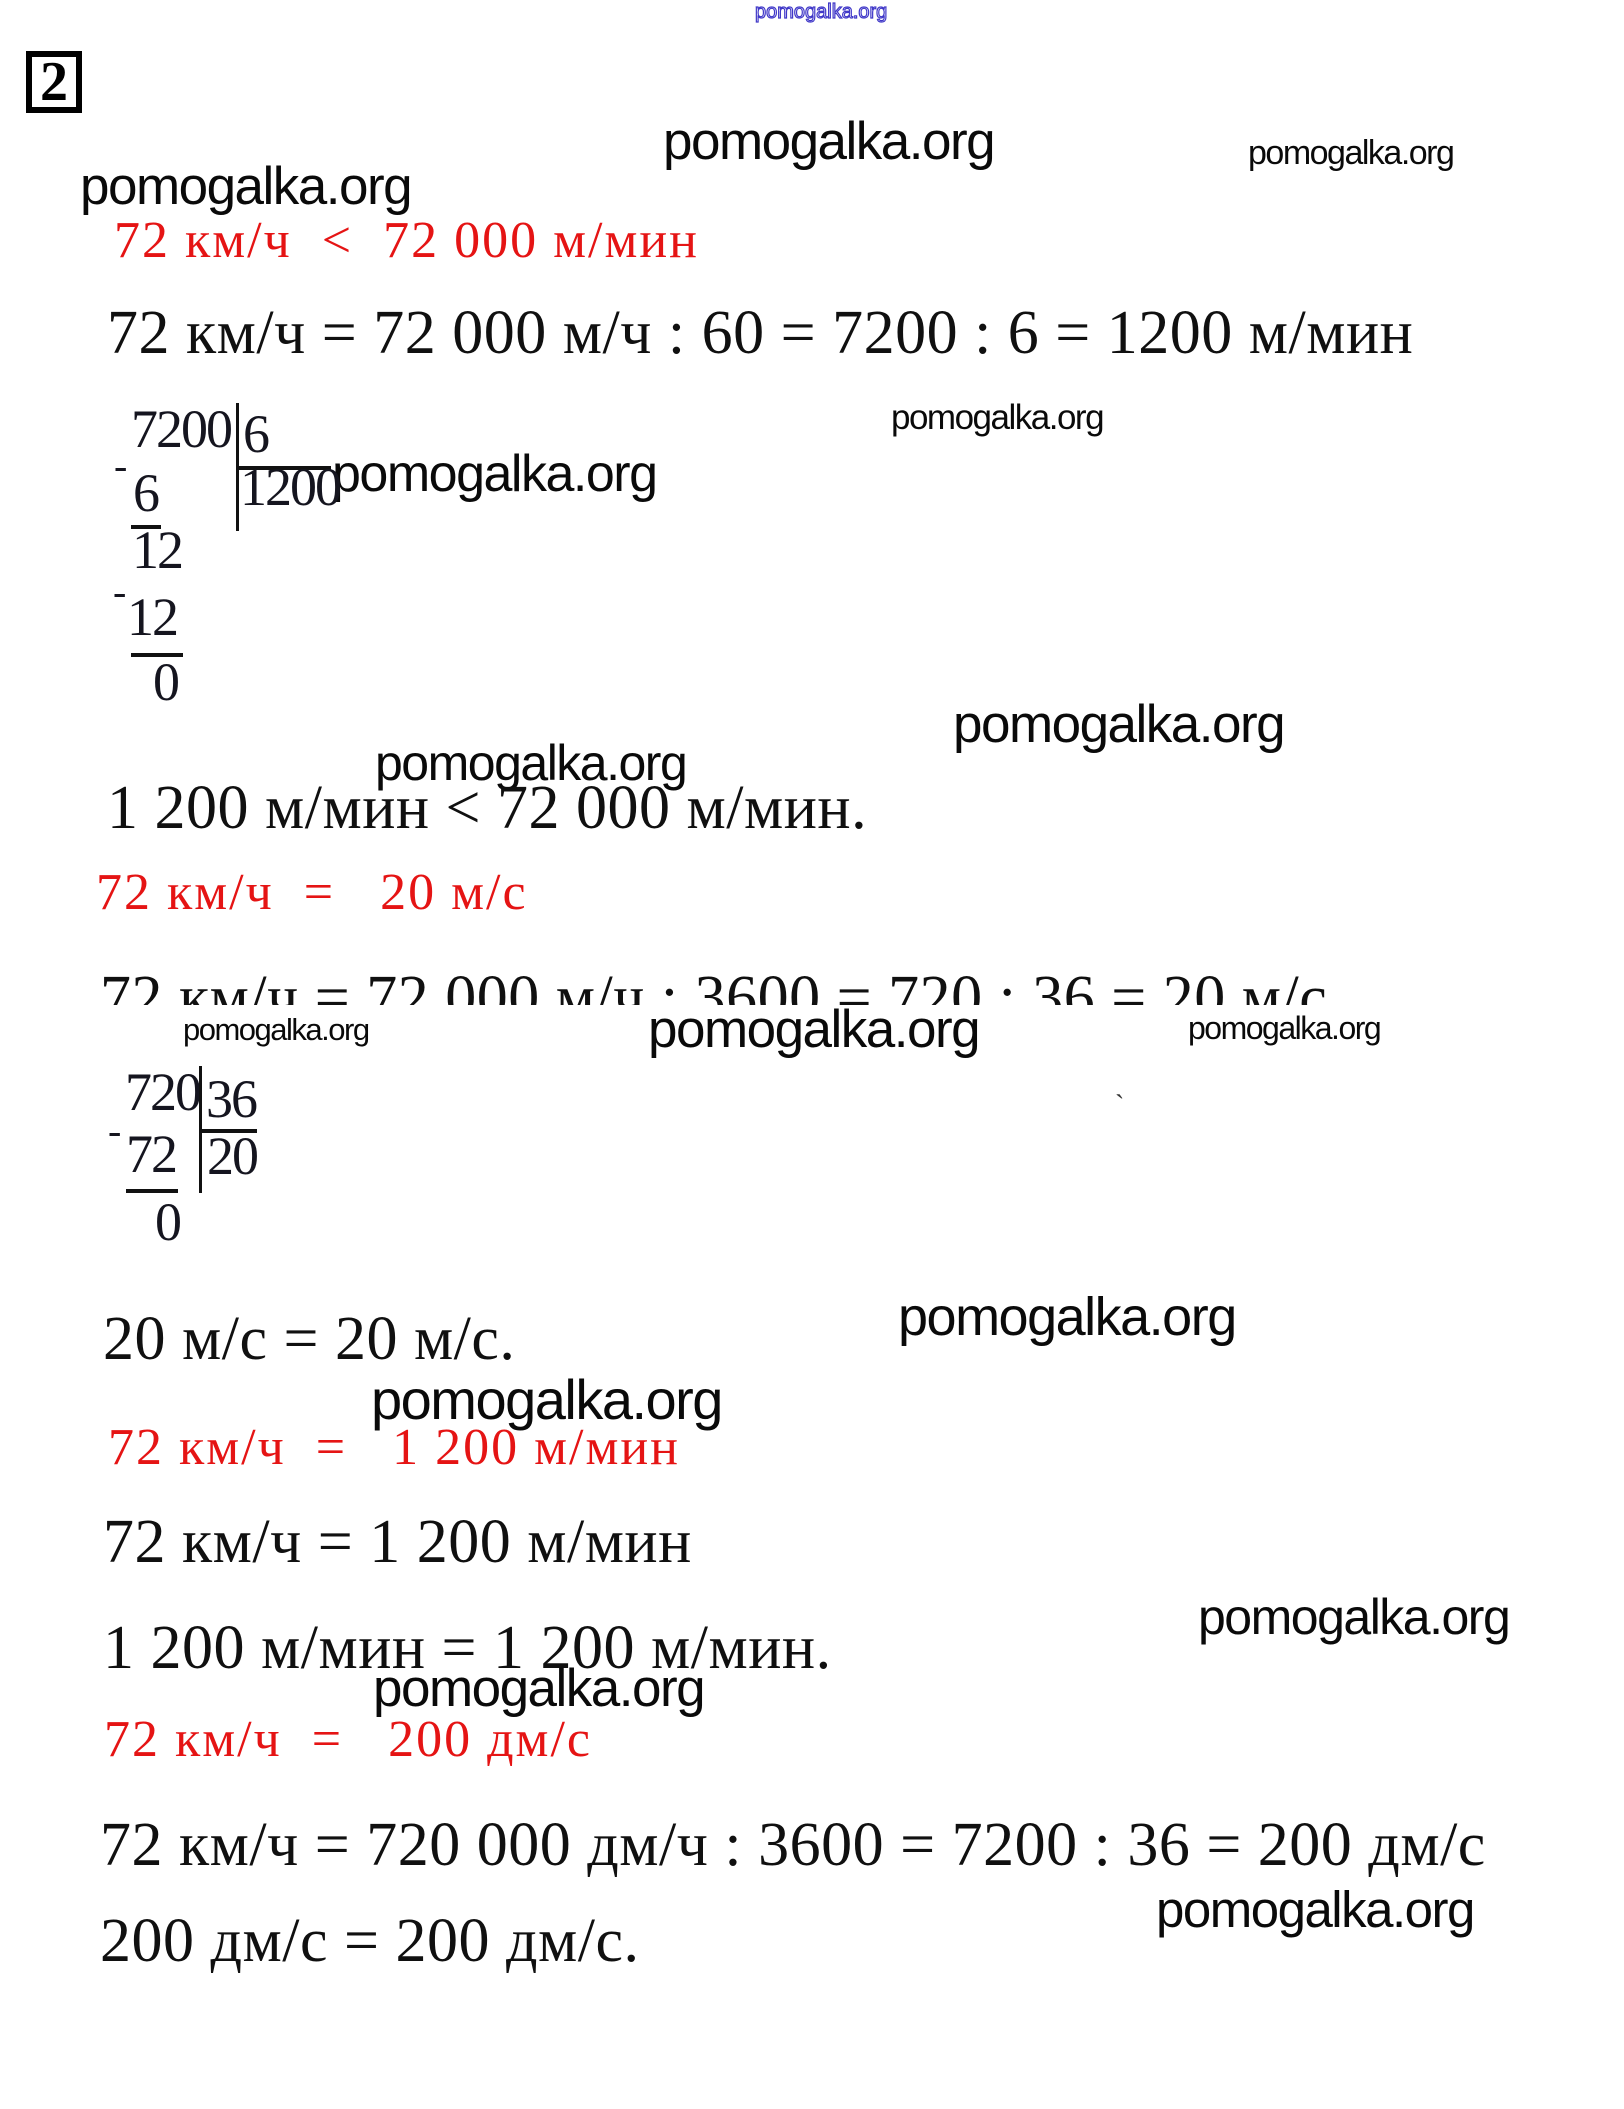 This screenshot has width=1624, height=2109. What do you see at coordinates (166, 682) in the screenshot?
I see `division1-remainder-2: 0` at bounding box center [166, 682].